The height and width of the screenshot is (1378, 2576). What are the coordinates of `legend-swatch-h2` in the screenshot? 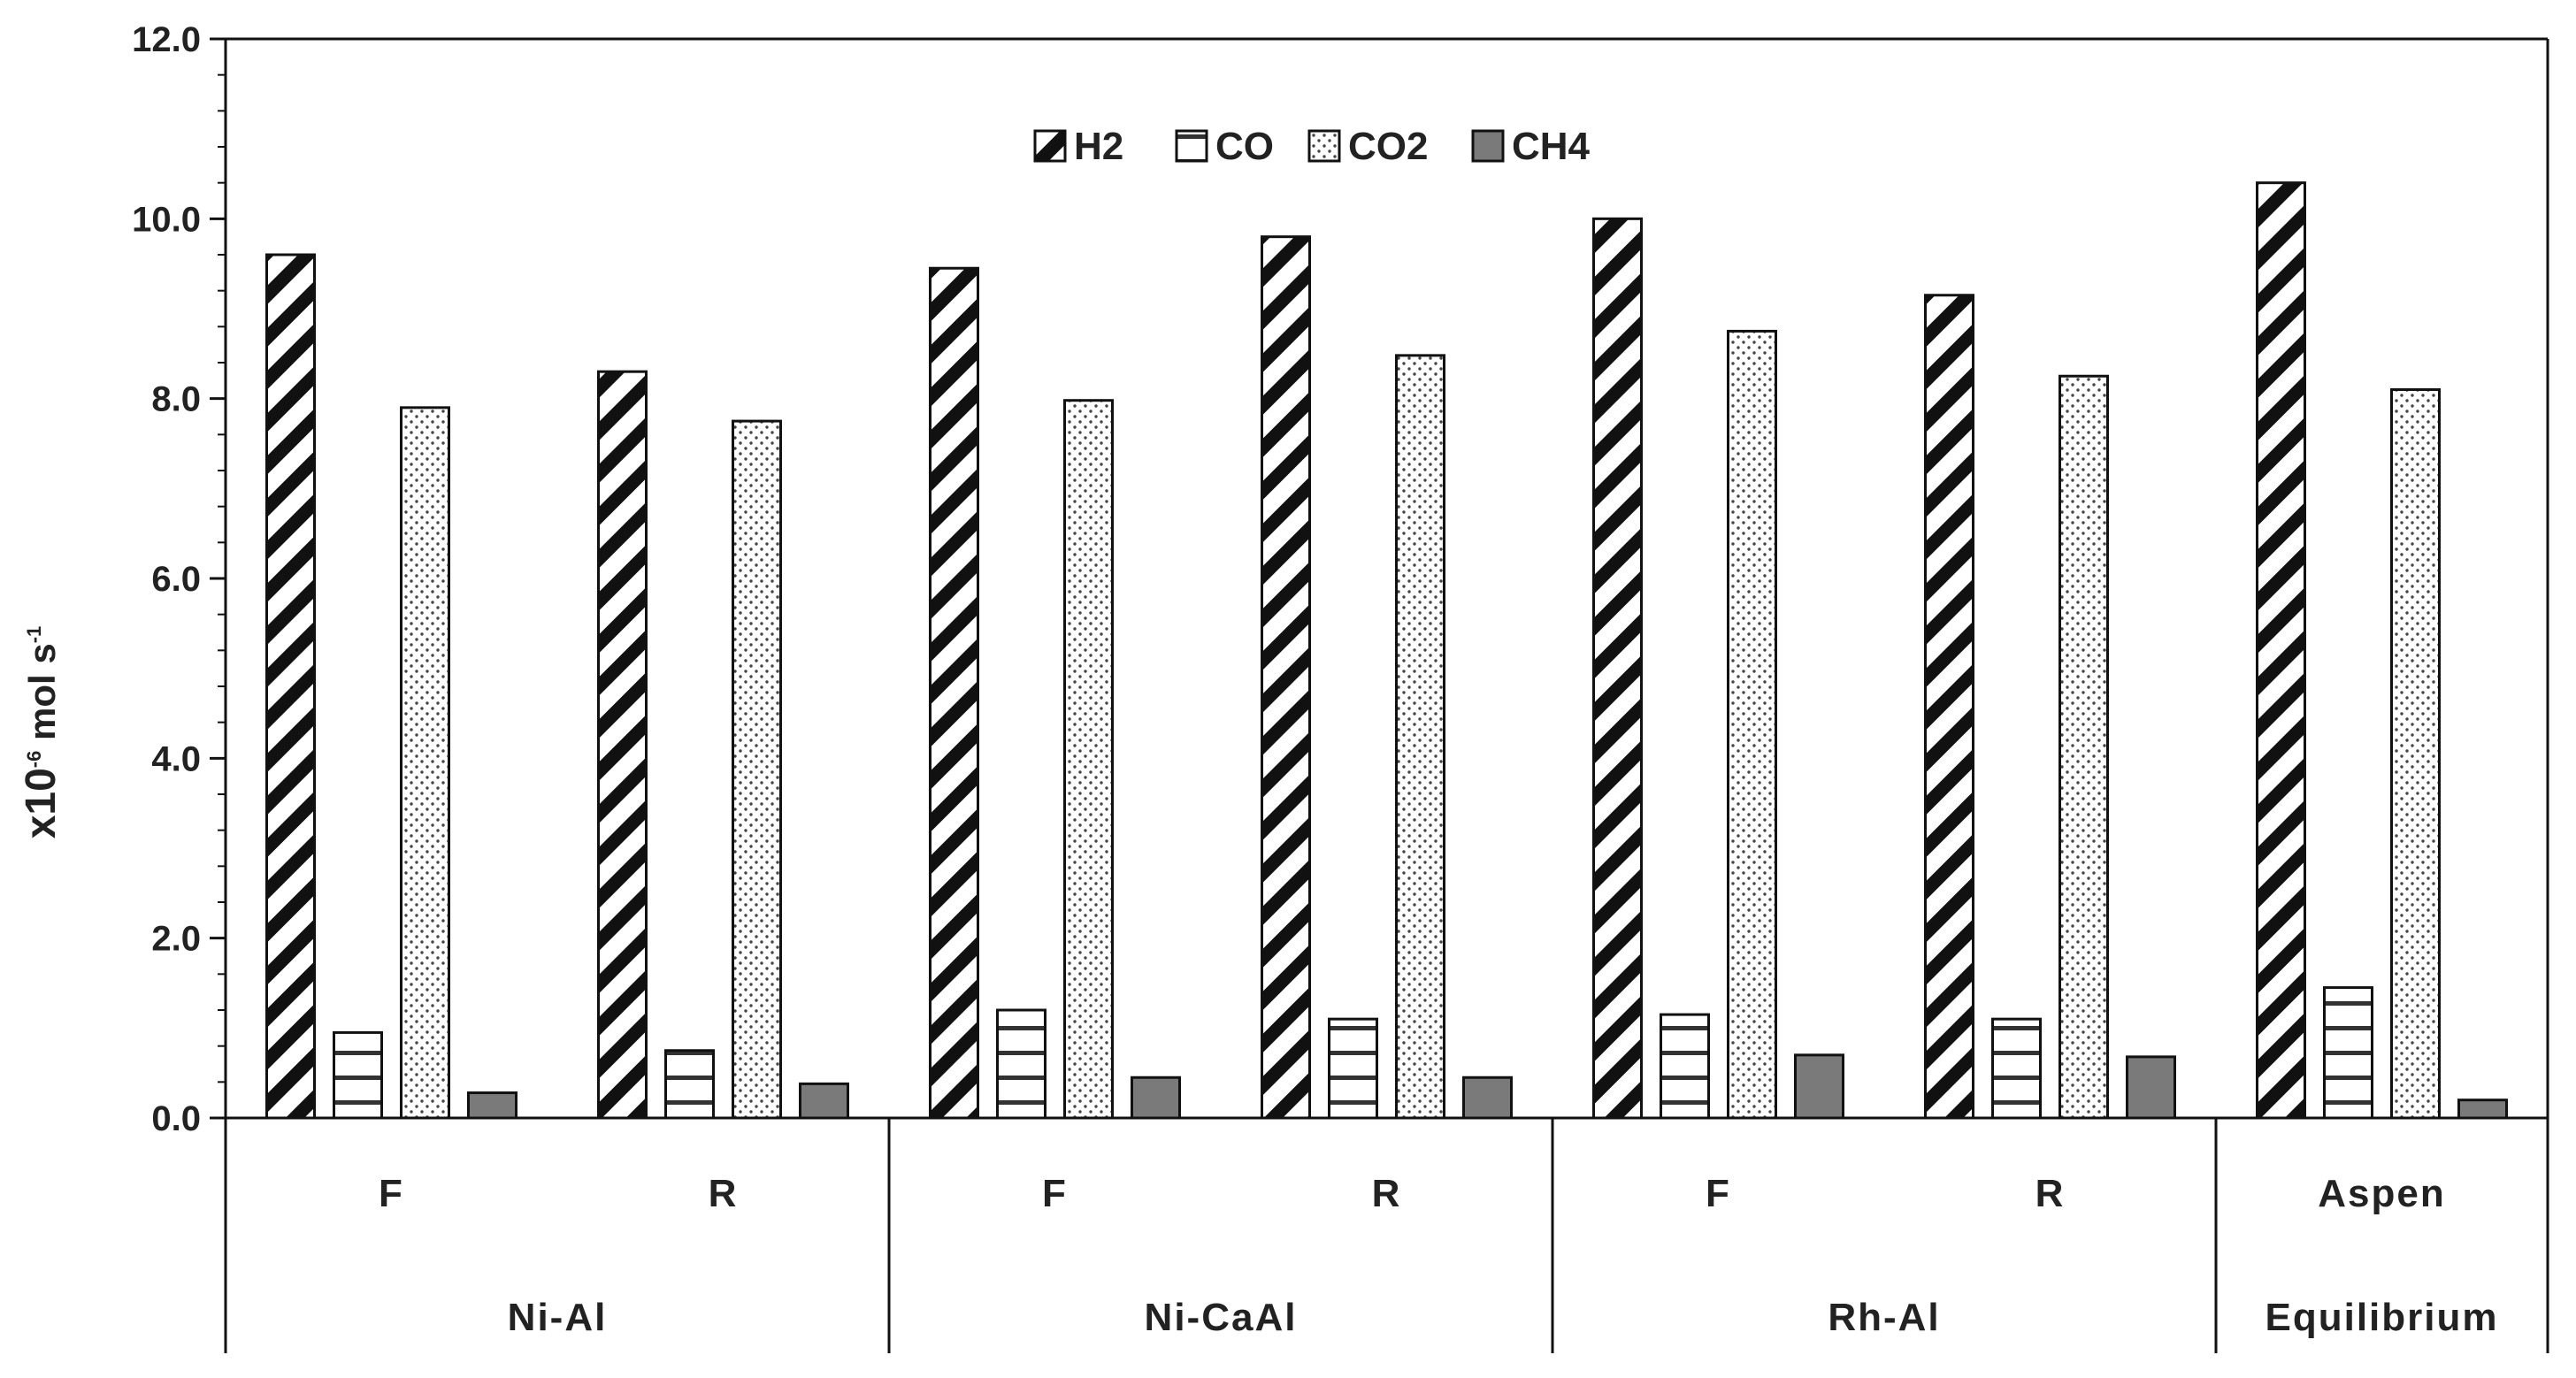 It's located at (1050, 146).